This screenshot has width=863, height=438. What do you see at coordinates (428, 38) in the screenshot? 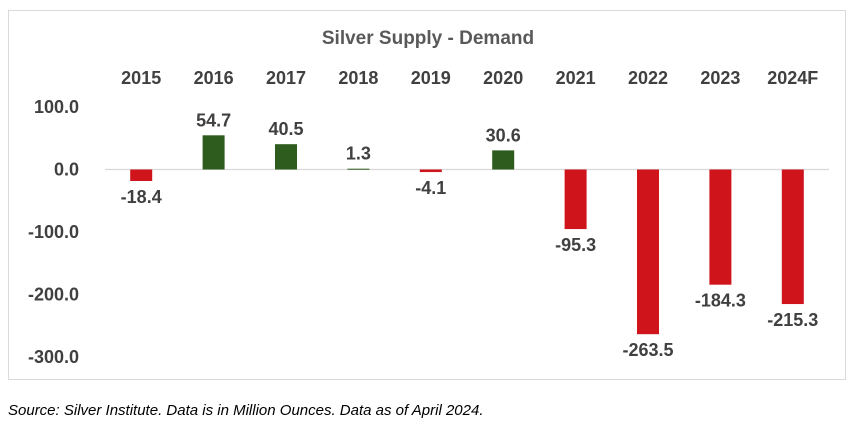
I see `chart-title: Silver Supply - Demand` at bounding box center [428, 38].